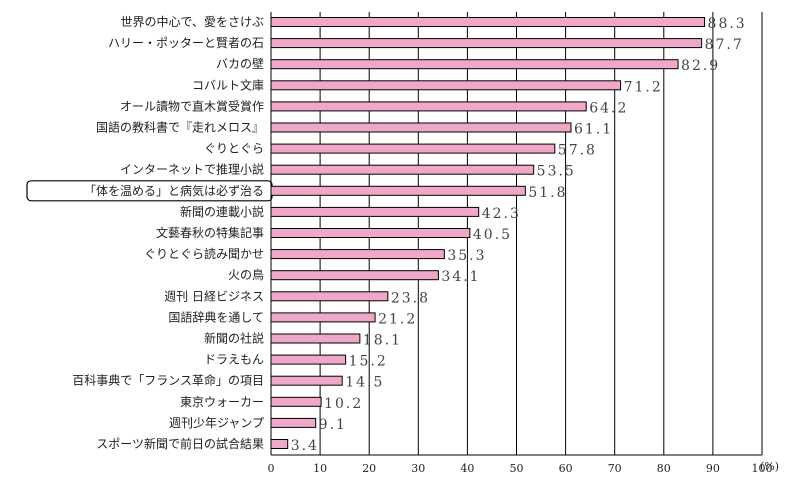  Describe the element at coordinates (593, 130) in the screenshot. I see `data-label: 61.1` at that location.